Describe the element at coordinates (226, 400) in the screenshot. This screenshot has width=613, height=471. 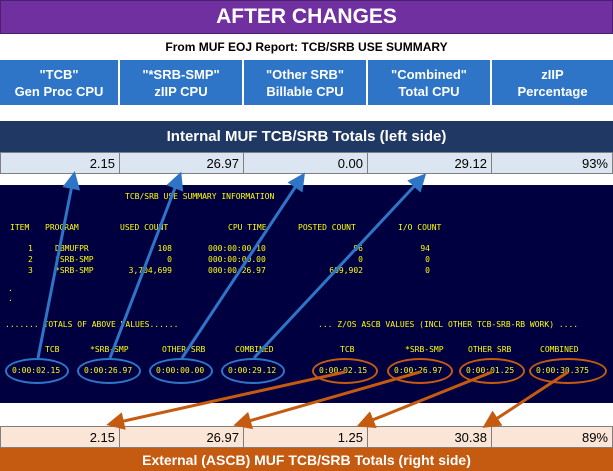
I see `arrow-right-tcb` at that location.